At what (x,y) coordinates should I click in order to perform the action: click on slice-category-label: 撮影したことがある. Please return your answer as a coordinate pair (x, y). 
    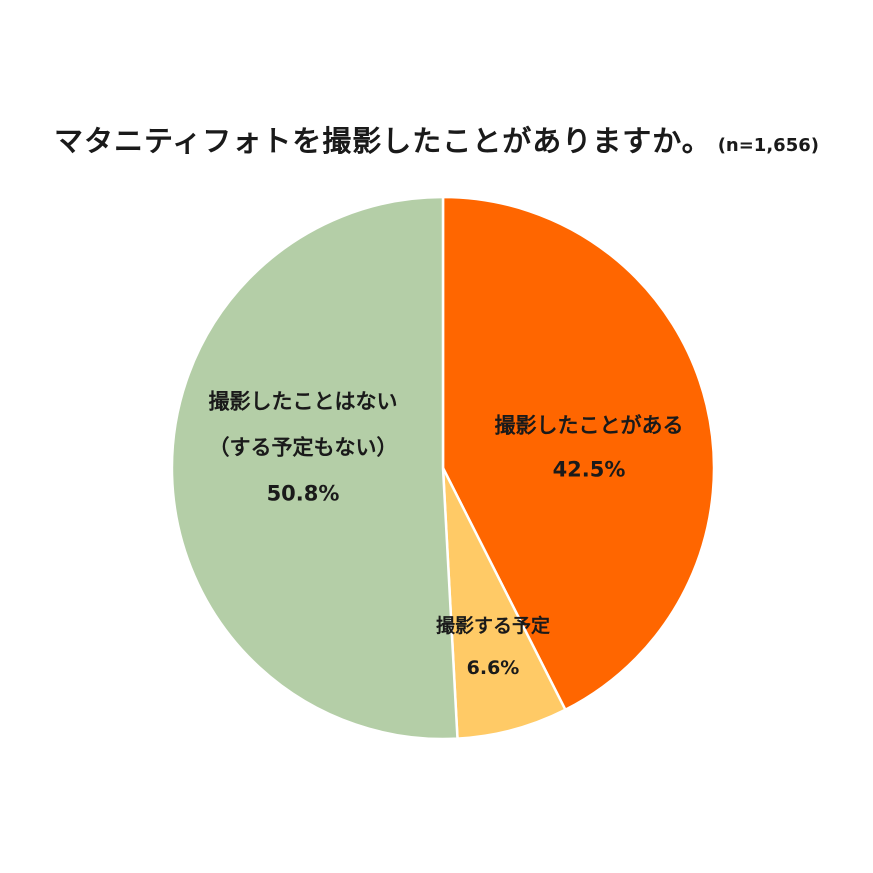
    Looking at the image, I should click on (589, 426).